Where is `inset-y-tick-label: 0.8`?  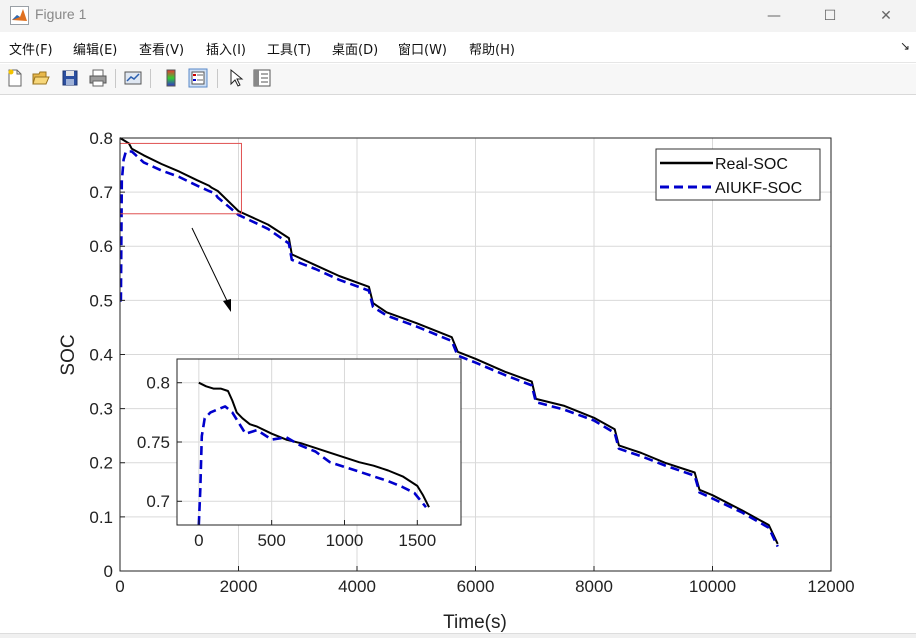 inset-y-tick-label: 0.8 is located at coordinates (158, 383).